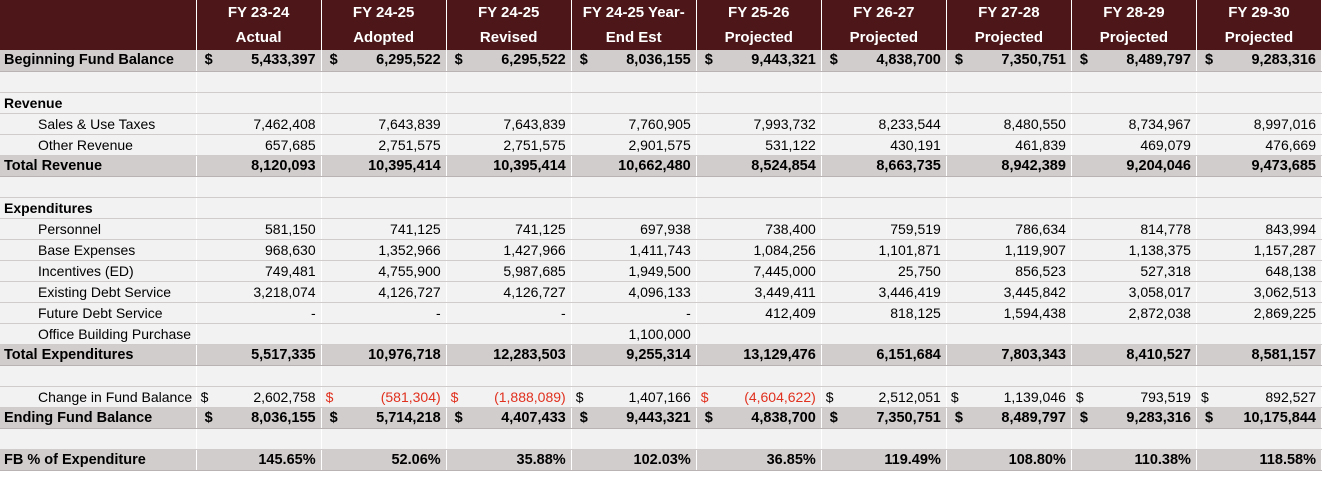 Image resolution: width=1322 pixels, height=486 pixels. Describe the element at coordinates (259, 271) in the screenshot. I see `value-cell: 749,481` at that location.